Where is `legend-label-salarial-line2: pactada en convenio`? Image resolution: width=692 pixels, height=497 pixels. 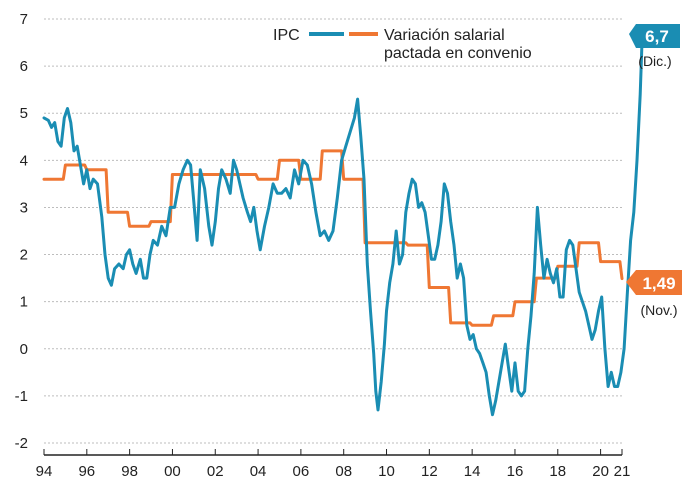
legend-label-salarial-line2: pactada en convenio is located at coordinates (458, 53).